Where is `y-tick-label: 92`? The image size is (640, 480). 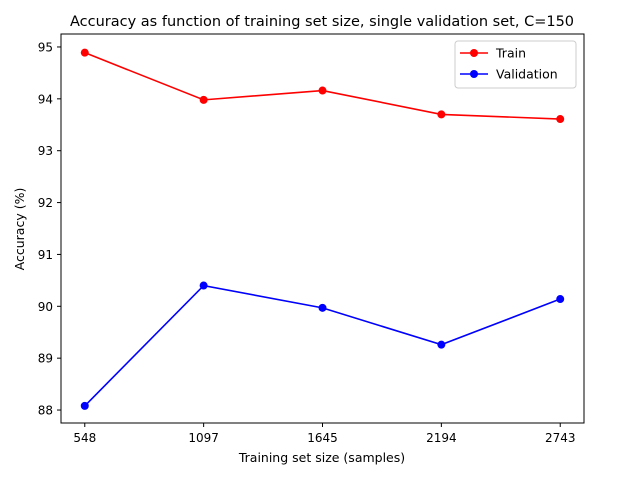 y-tick-label: 92 is located at coordinates (45, 203).